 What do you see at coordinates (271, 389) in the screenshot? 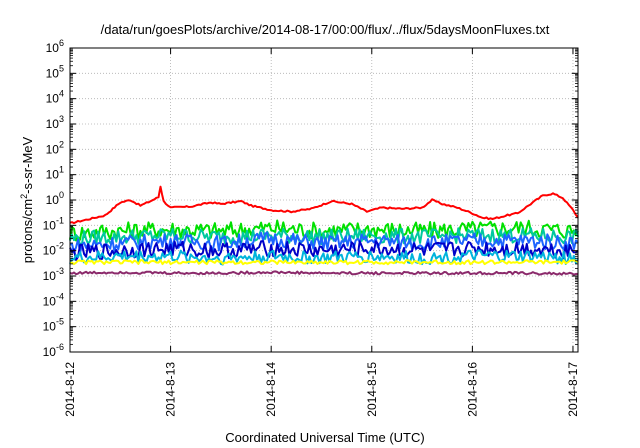
I see `x-tick-label: 2014-8-14` at bounding box center [271, 389].